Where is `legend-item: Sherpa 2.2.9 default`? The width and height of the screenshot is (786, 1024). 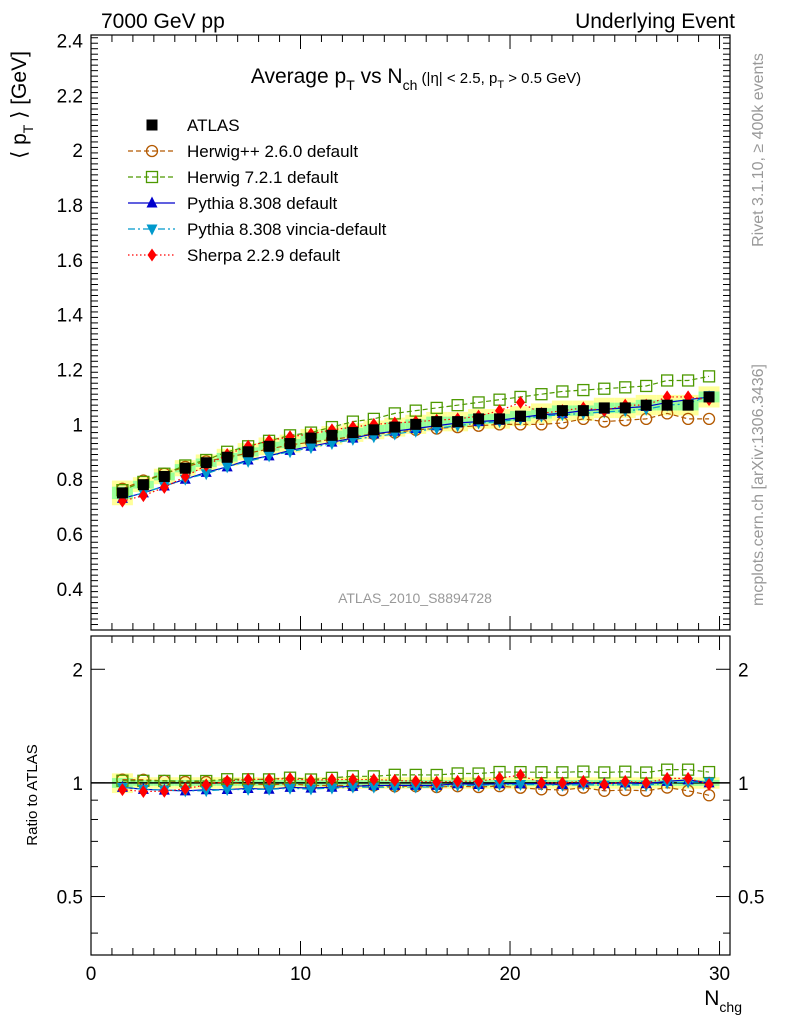 legend-item: Sherpa 2.2.9 default is located at coordinates (234, 255).